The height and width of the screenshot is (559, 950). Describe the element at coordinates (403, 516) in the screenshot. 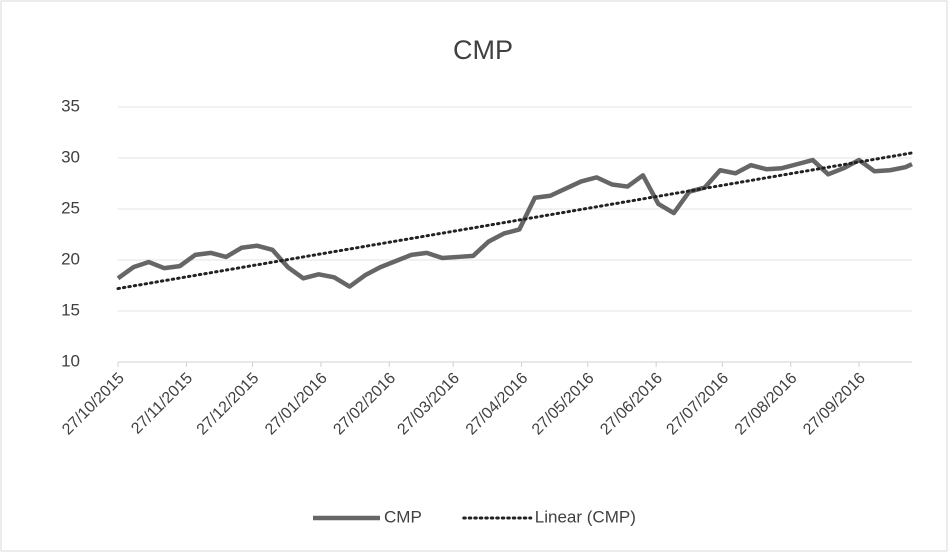

I see `legend-label: CMP` at that location.